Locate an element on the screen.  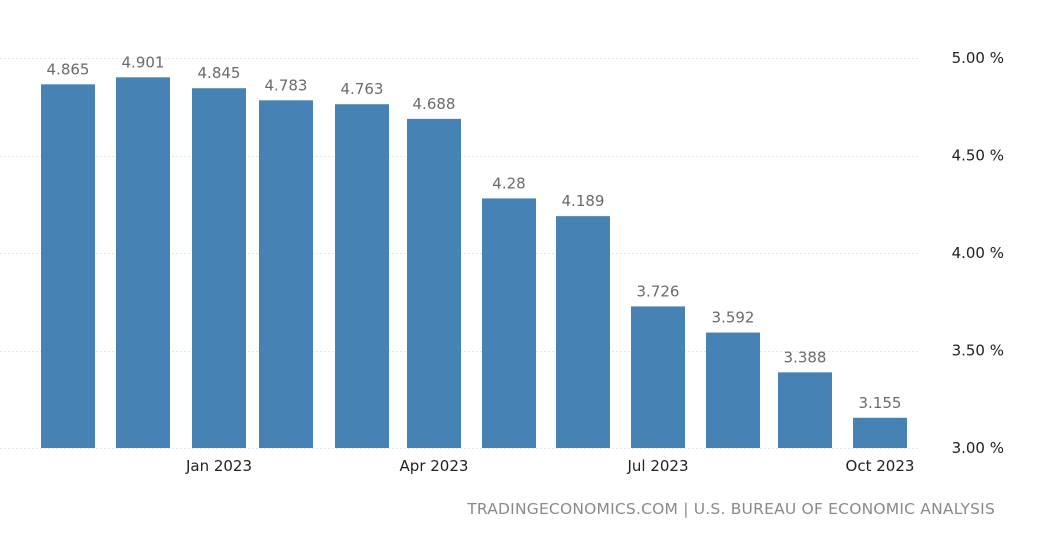
y-tick-label: 5.00 % is located at coordinates (978, 58).